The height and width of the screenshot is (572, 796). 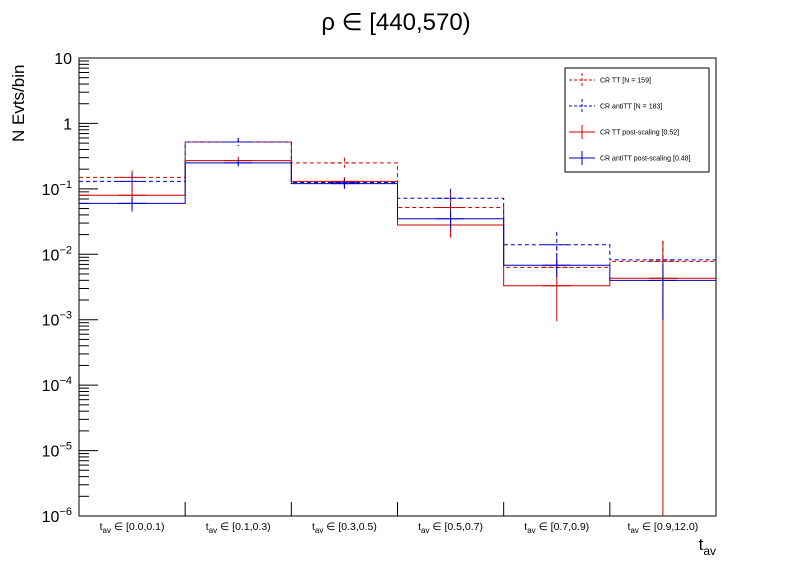 I want to click on x-category-label: tav ∈ [0.7,0.9), so click(x=556, y=528).